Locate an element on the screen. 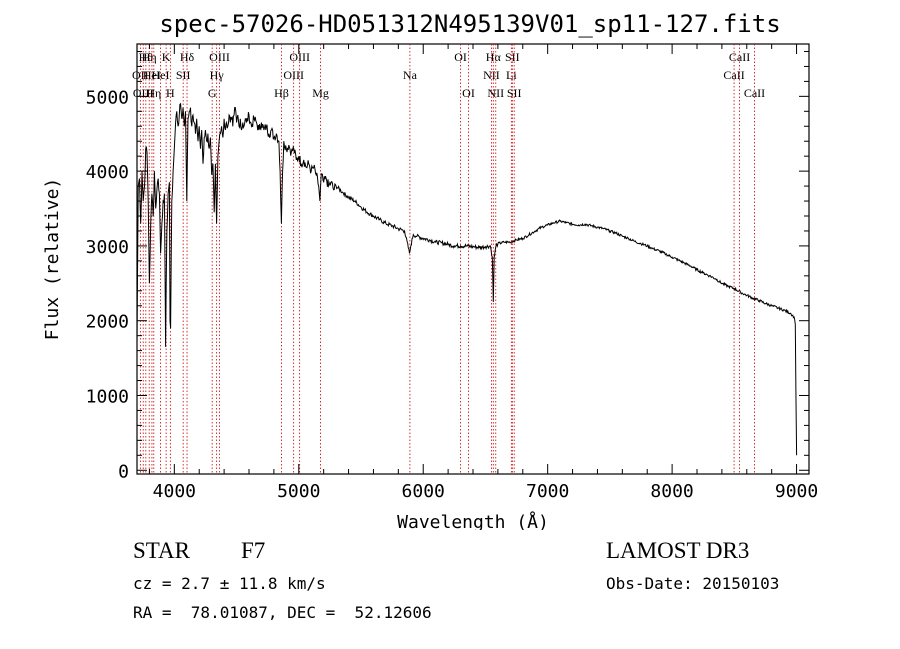  y-tick-label-5: 5000 is located at coordinates (107, 97).